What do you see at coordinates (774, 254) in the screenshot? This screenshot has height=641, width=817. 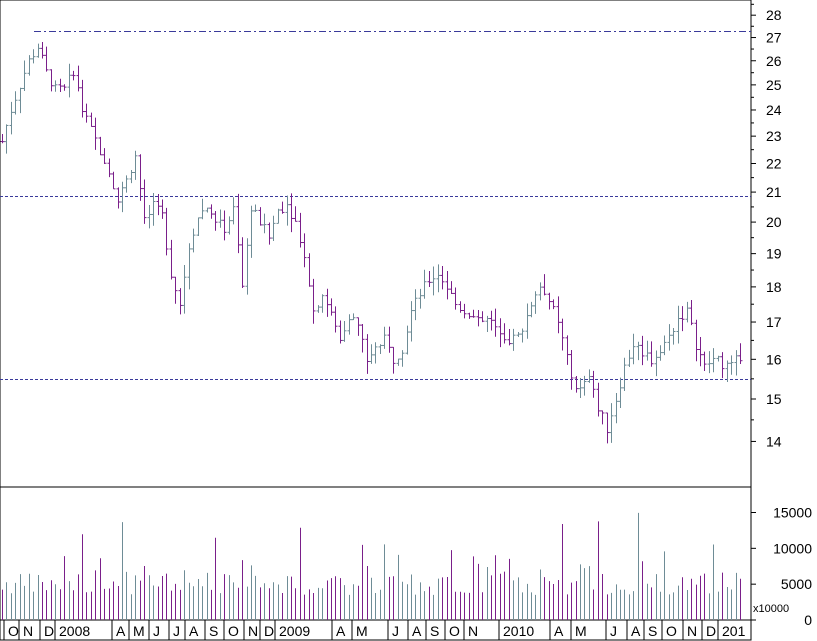 I see `price-tick-label: 19` at bounding box center [774, 254].